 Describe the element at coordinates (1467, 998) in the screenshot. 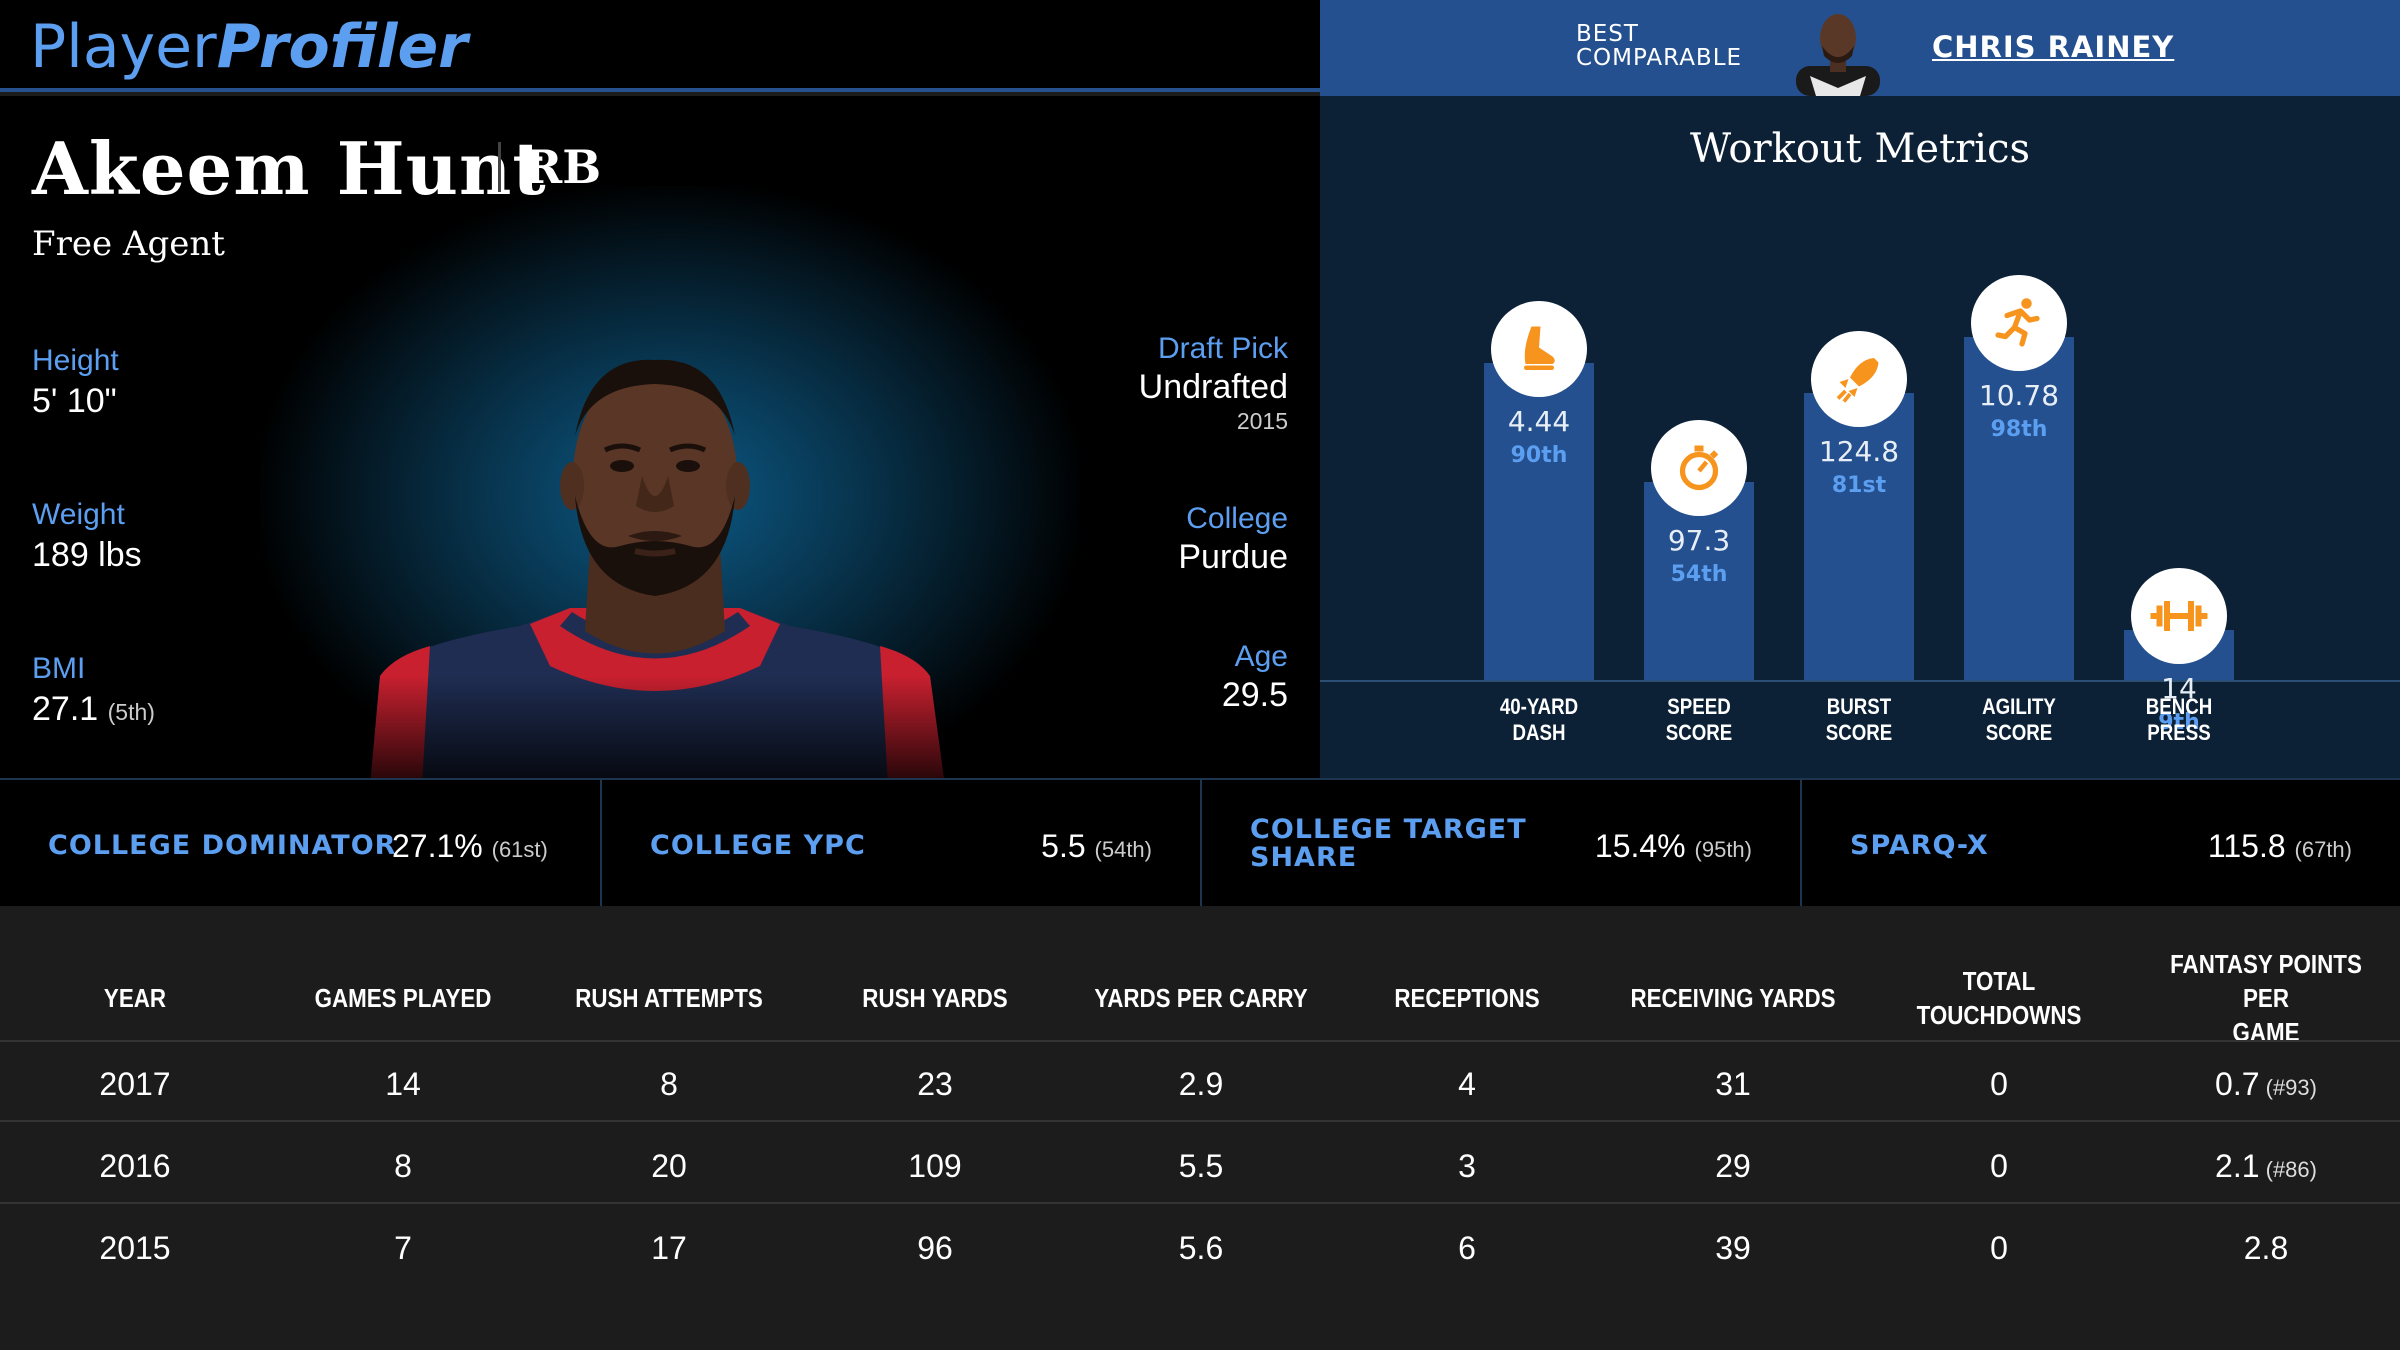

I see `header-receptions: RECEPTIONS` at that location.